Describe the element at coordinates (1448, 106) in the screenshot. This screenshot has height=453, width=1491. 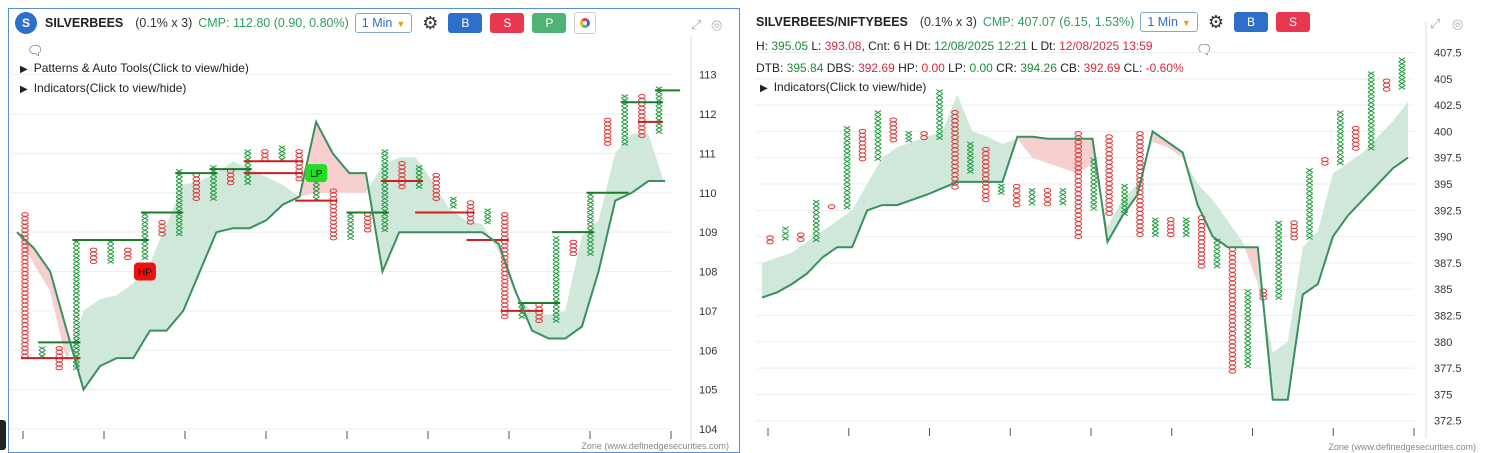
I see `y-tick-label: 402.5` at that location.